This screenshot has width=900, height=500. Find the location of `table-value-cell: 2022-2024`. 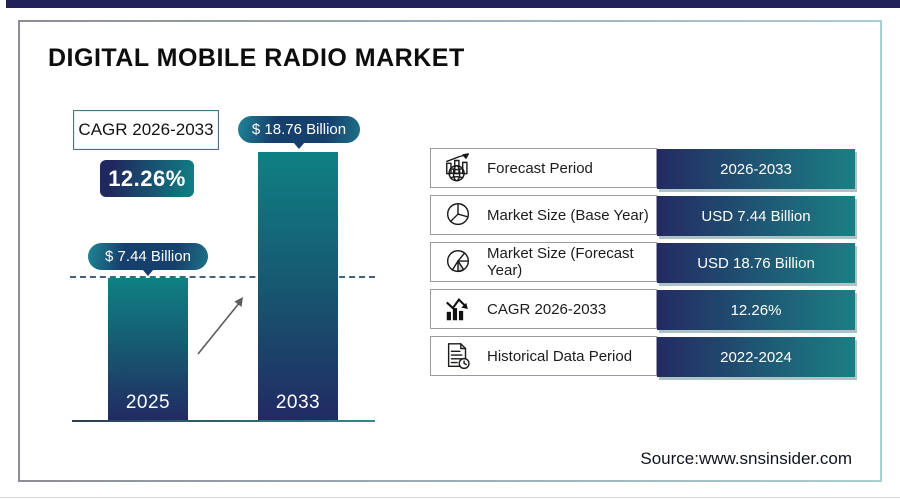

table-value-cell: 2022-2024 is located at coordinates (756, 357).